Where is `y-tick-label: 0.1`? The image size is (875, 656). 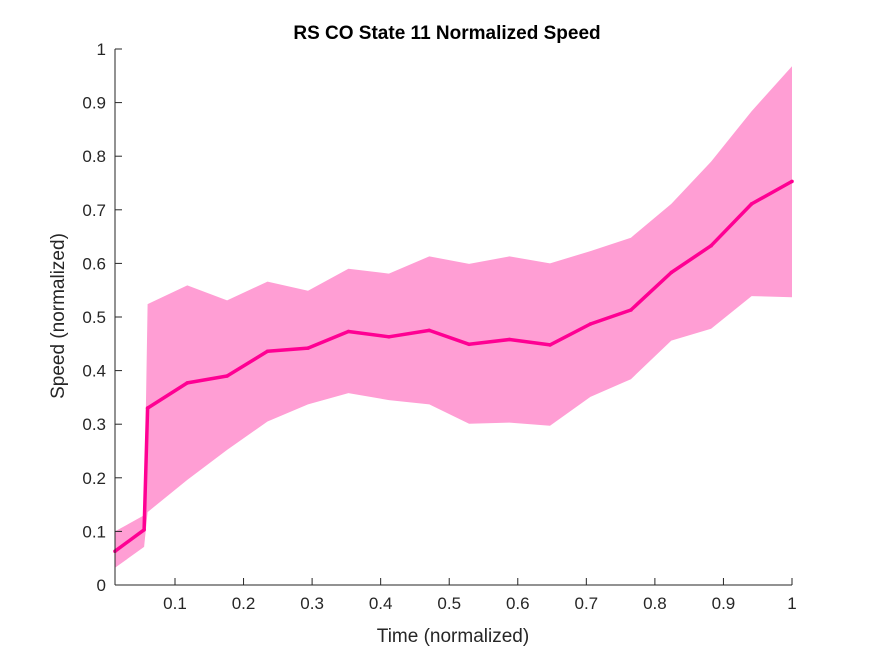
y-tick-label: 0.1 is located at coordinates (94, 531).